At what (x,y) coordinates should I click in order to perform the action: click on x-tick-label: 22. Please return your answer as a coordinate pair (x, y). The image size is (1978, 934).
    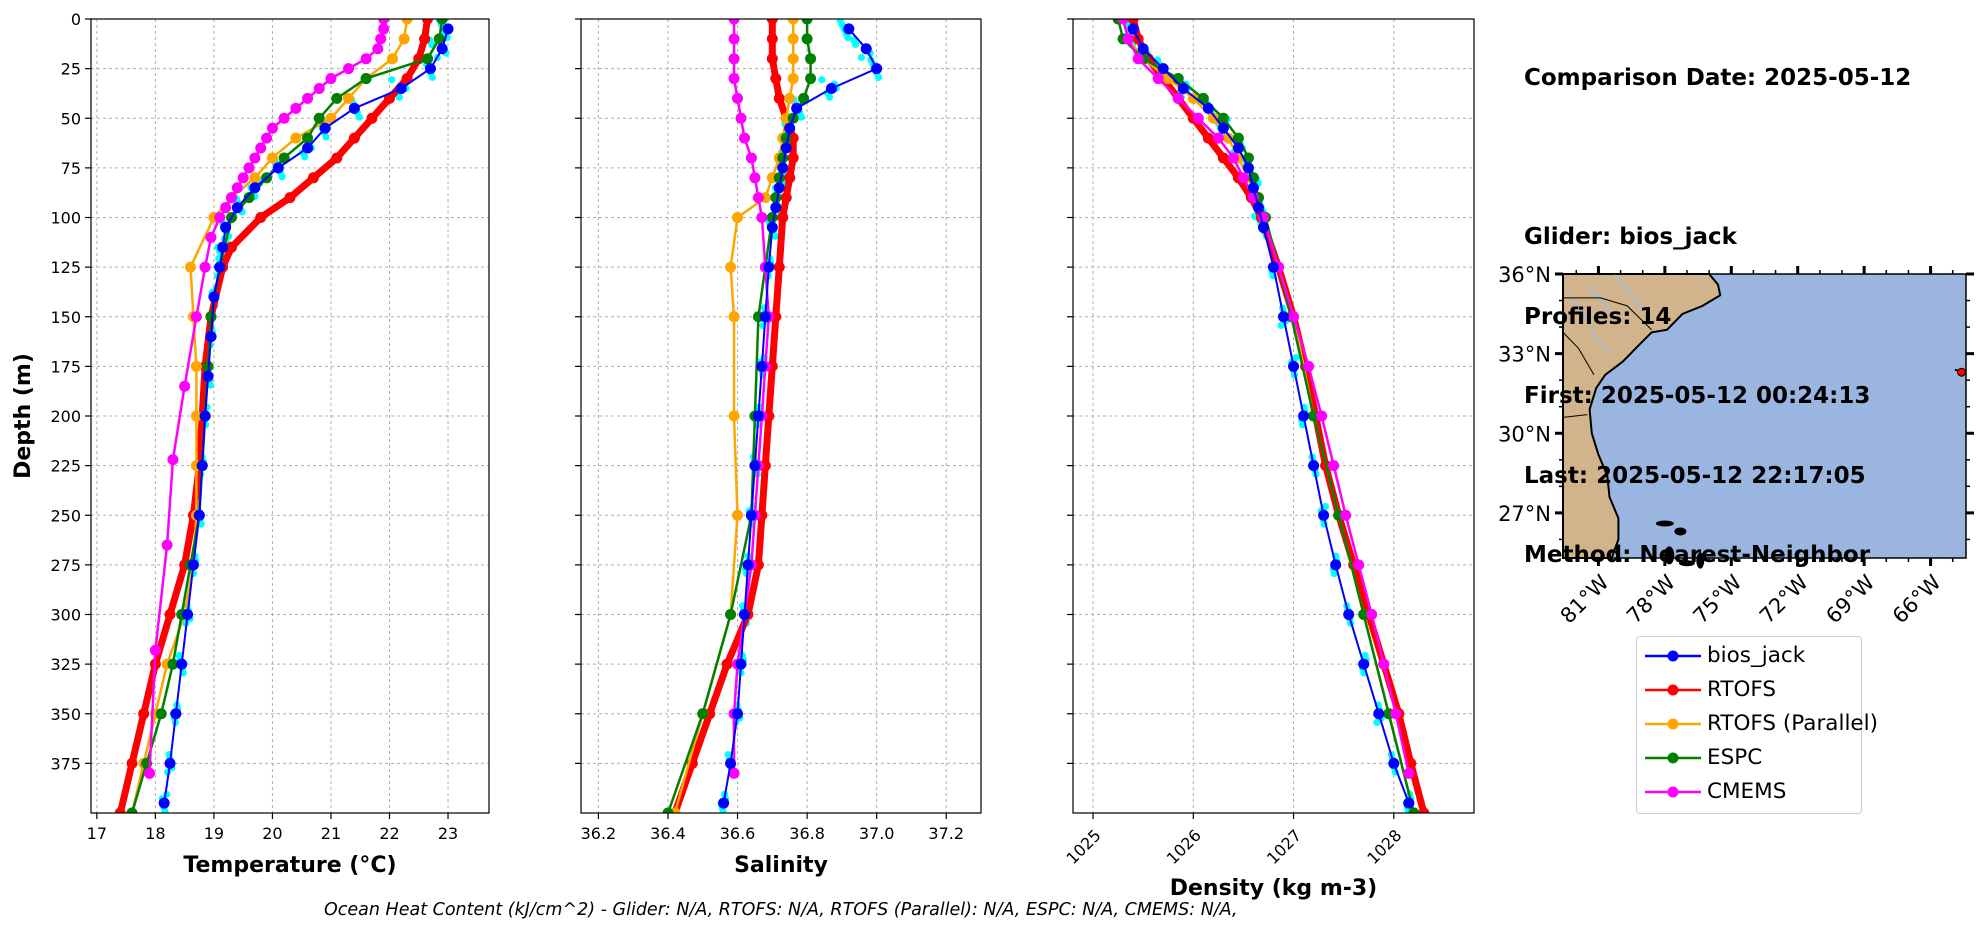
    Looking at the image, I should click on (389, 833).